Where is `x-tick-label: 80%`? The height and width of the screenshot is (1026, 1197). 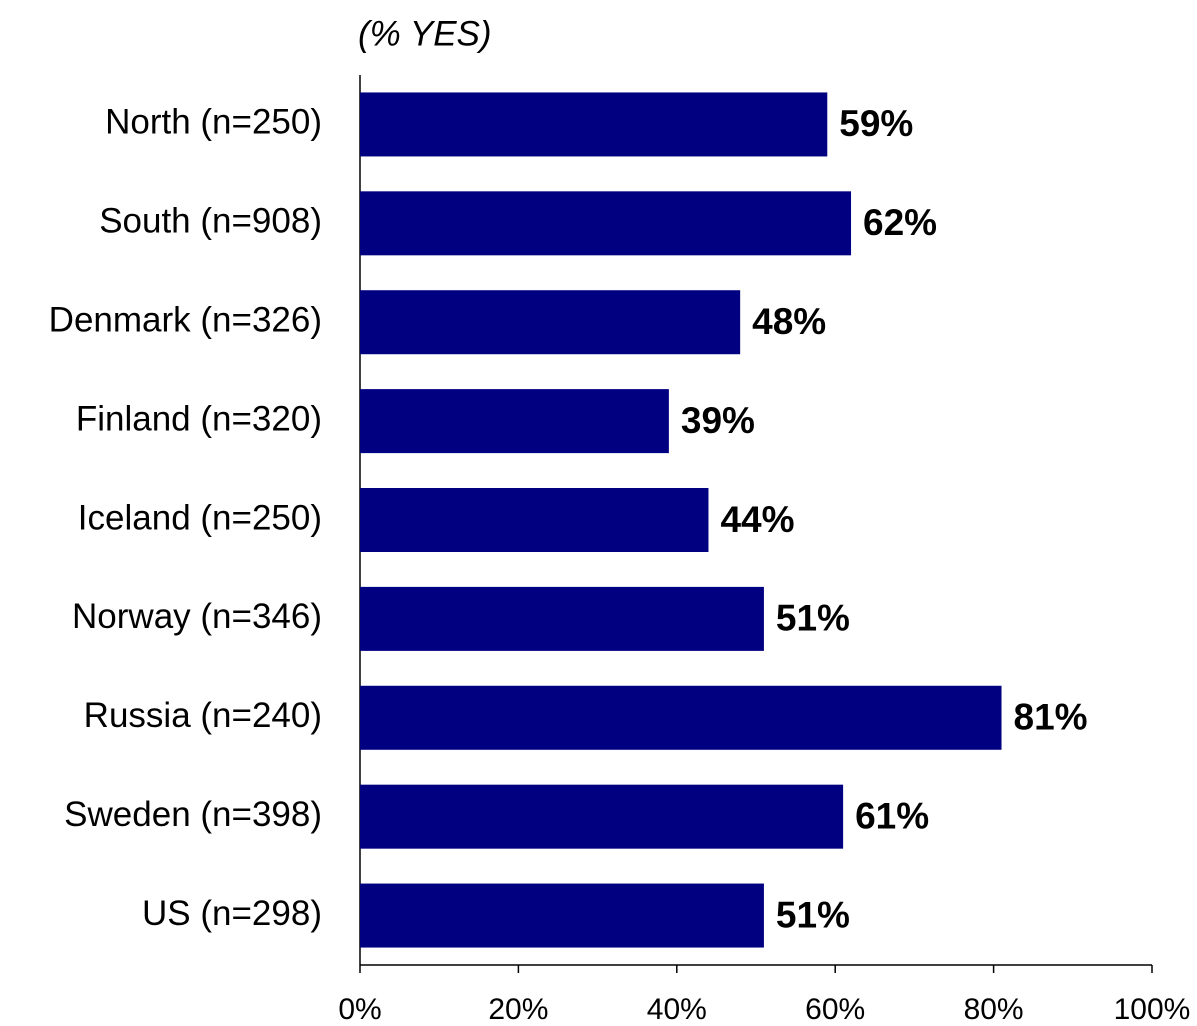
x-tick-label: 80% is located at coordinates (994, 1009).